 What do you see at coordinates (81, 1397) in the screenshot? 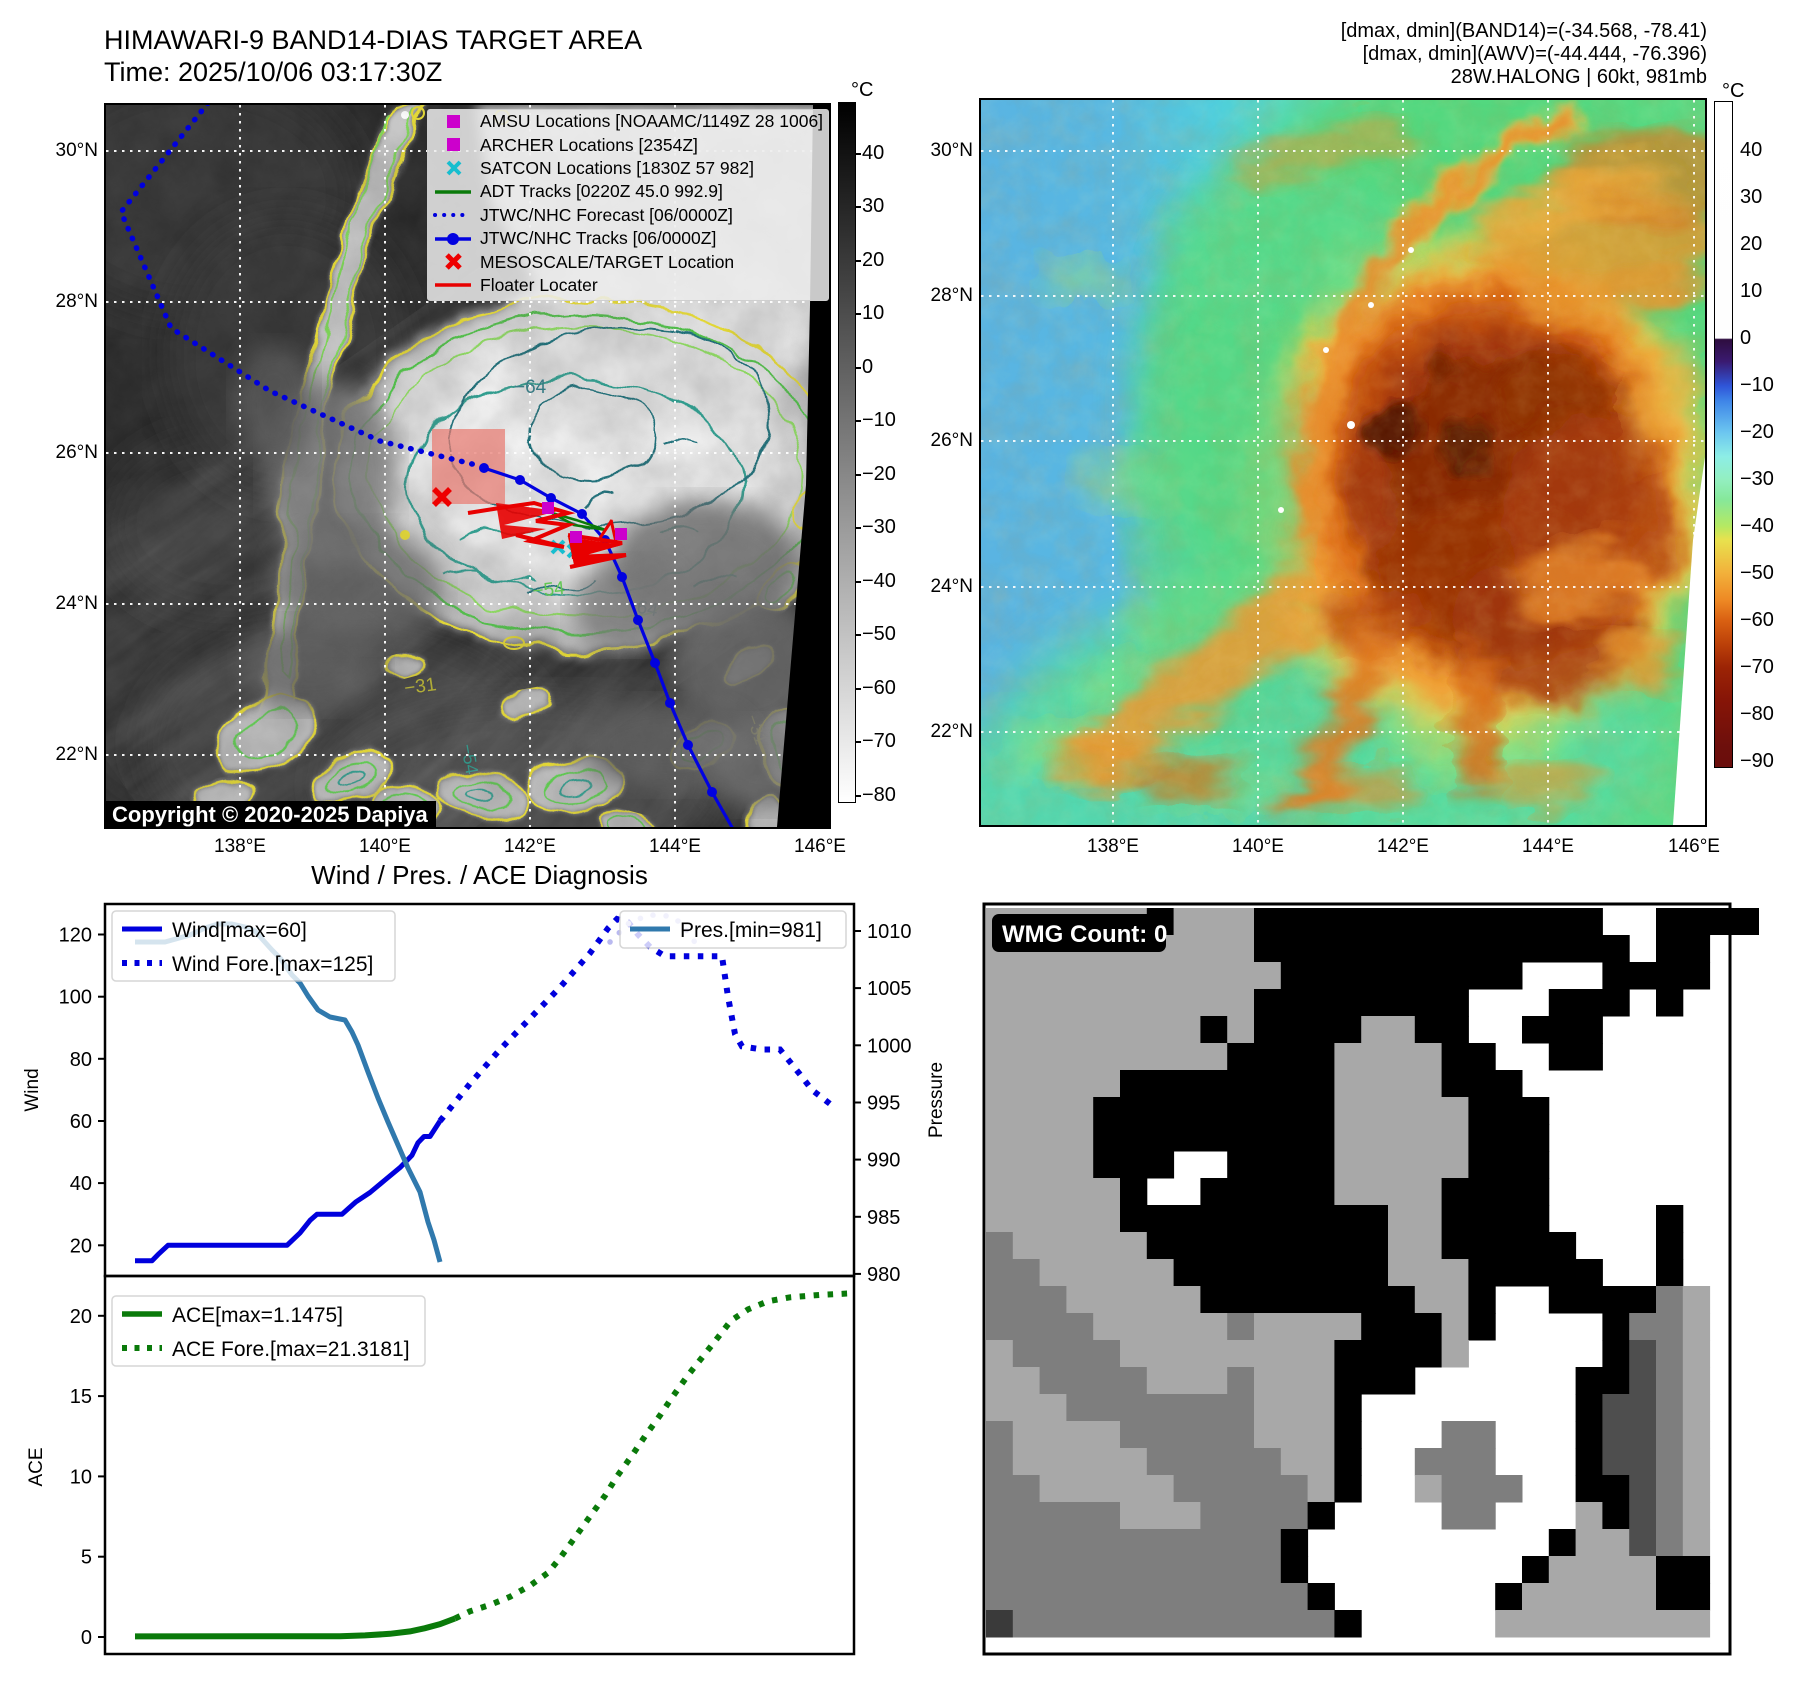
I see `svg-text: 15` at bounding box center [81, 1397].